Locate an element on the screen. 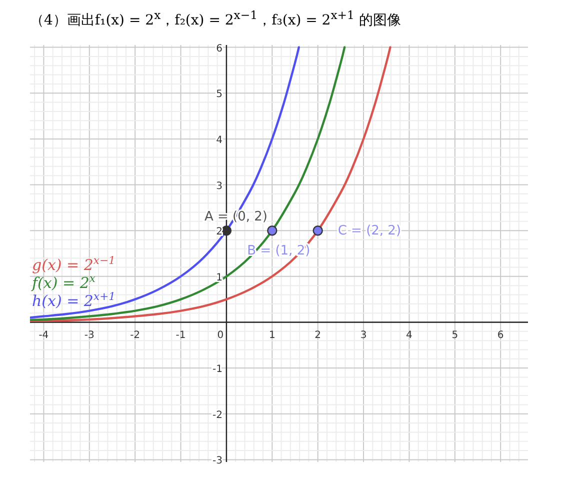 The image size is (581, 478). x-tick-label: 0 is located at coordinates (220, 336).